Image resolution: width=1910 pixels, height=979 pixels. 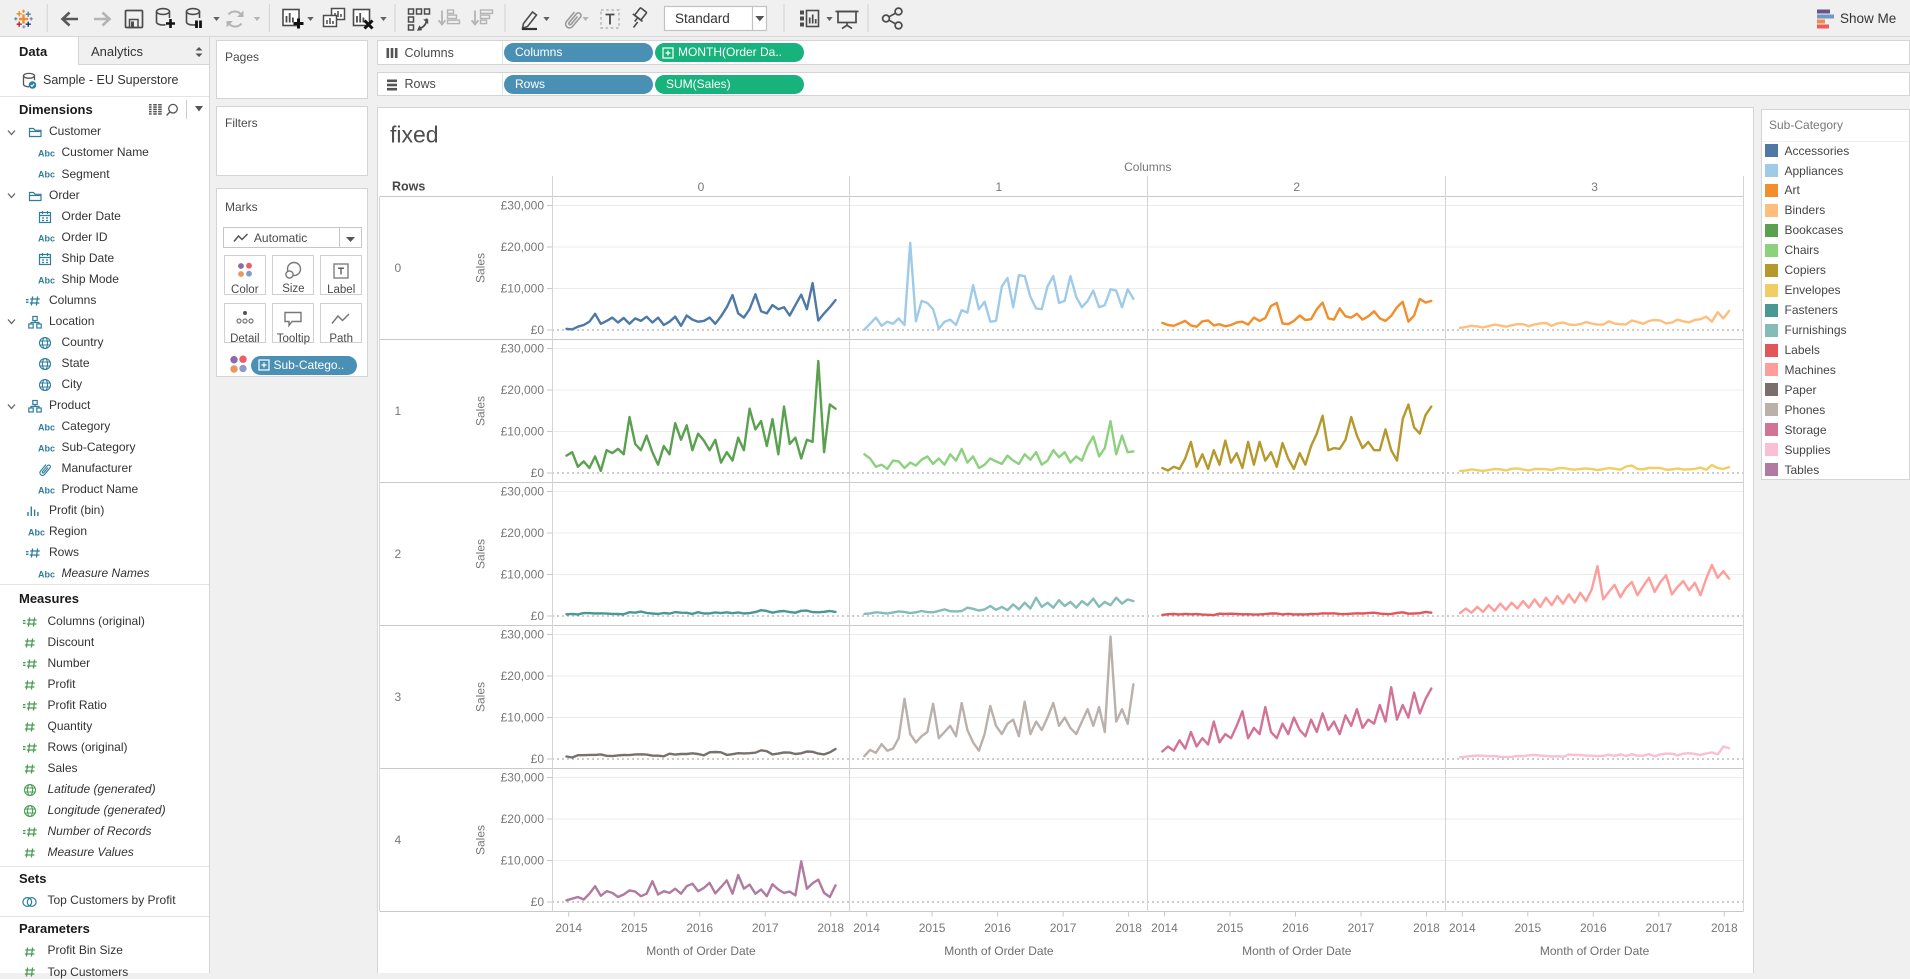 What do you see at coordinates (702, 18) in the screenshot?
I see `svg-text: Standard` at bounding box center [702, 18].